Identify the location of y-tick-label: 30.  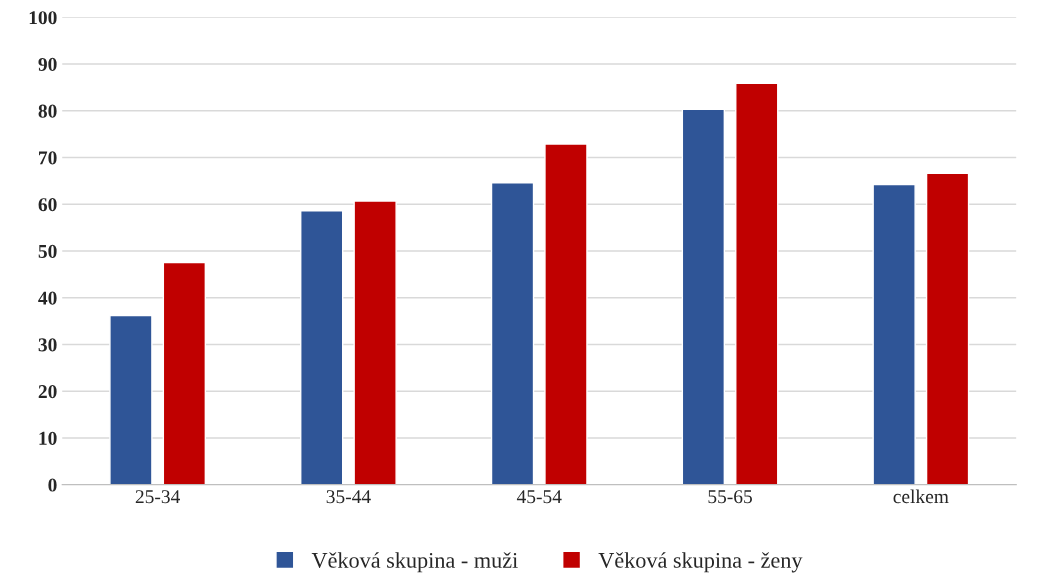
(47, 345).